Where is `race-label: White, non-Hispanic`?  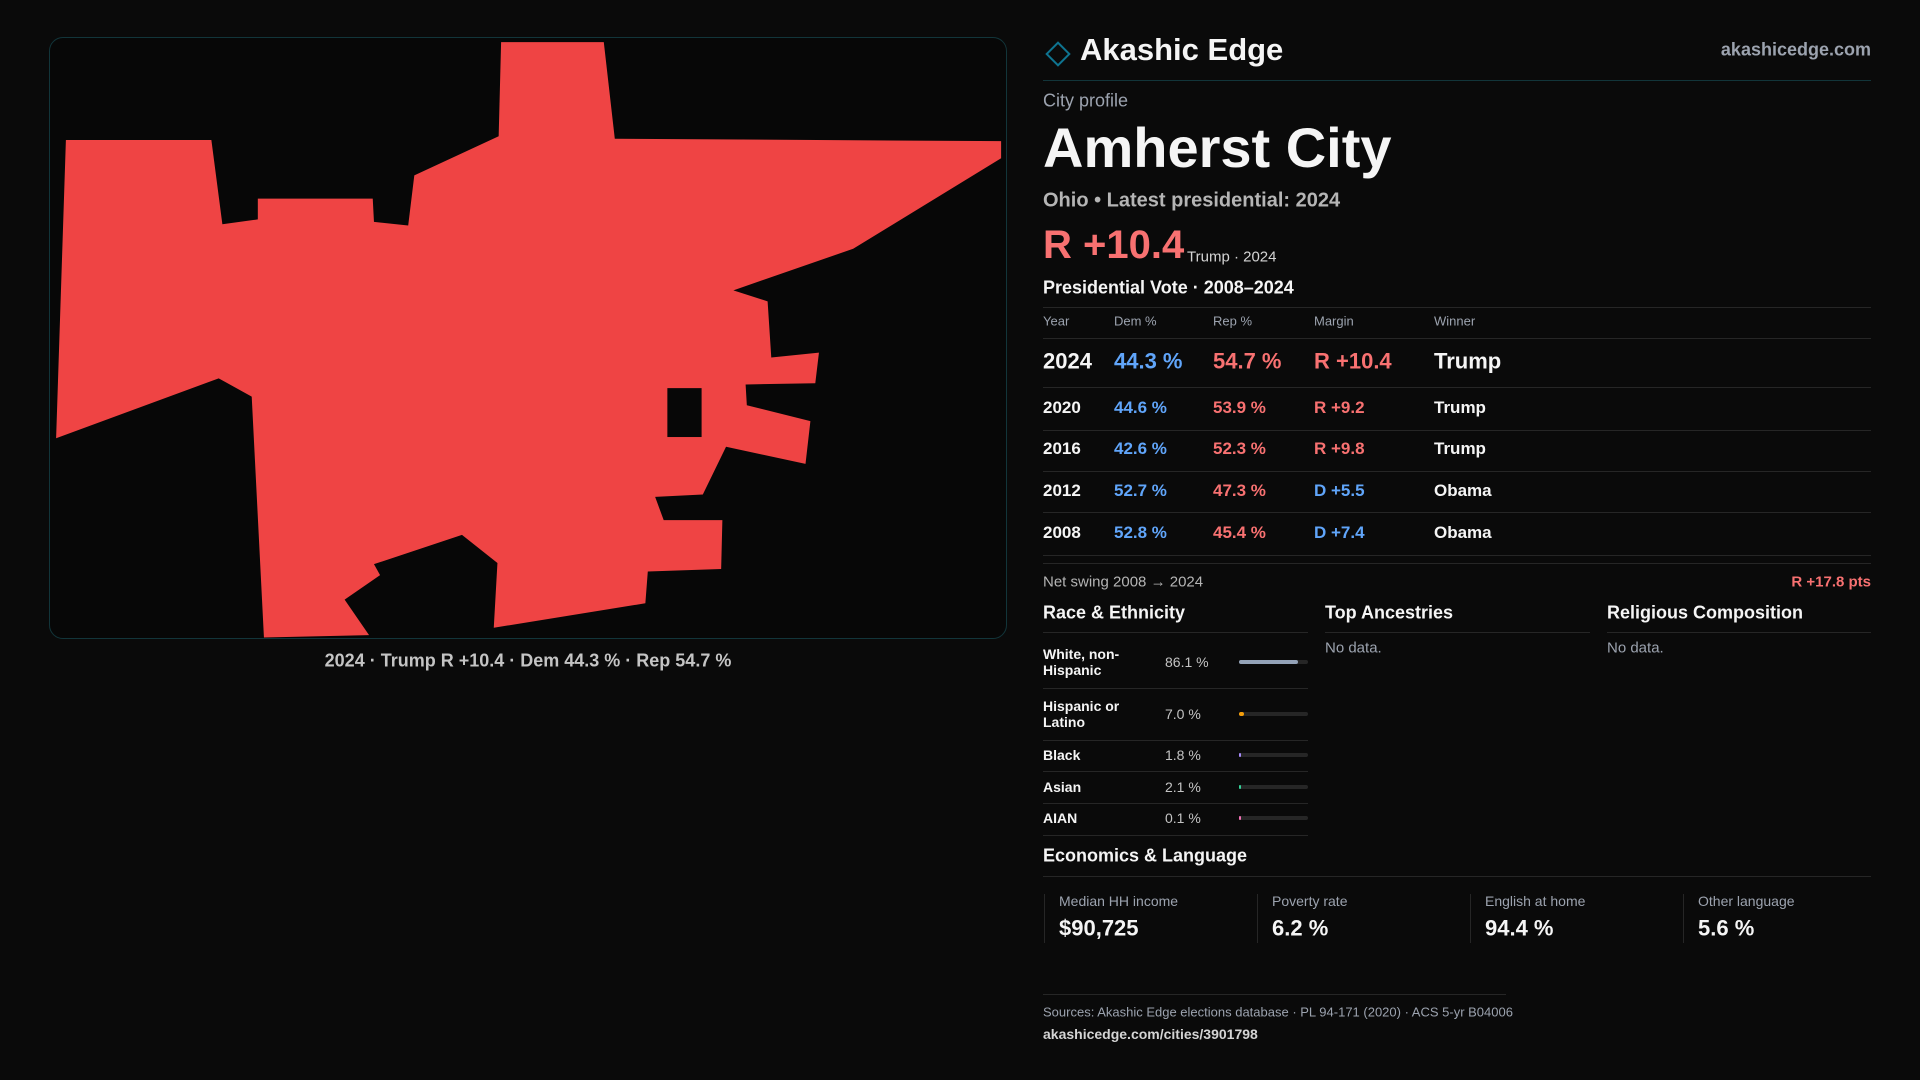 race-label: White, non-Hispanic is located at coordinates (1081, 661).